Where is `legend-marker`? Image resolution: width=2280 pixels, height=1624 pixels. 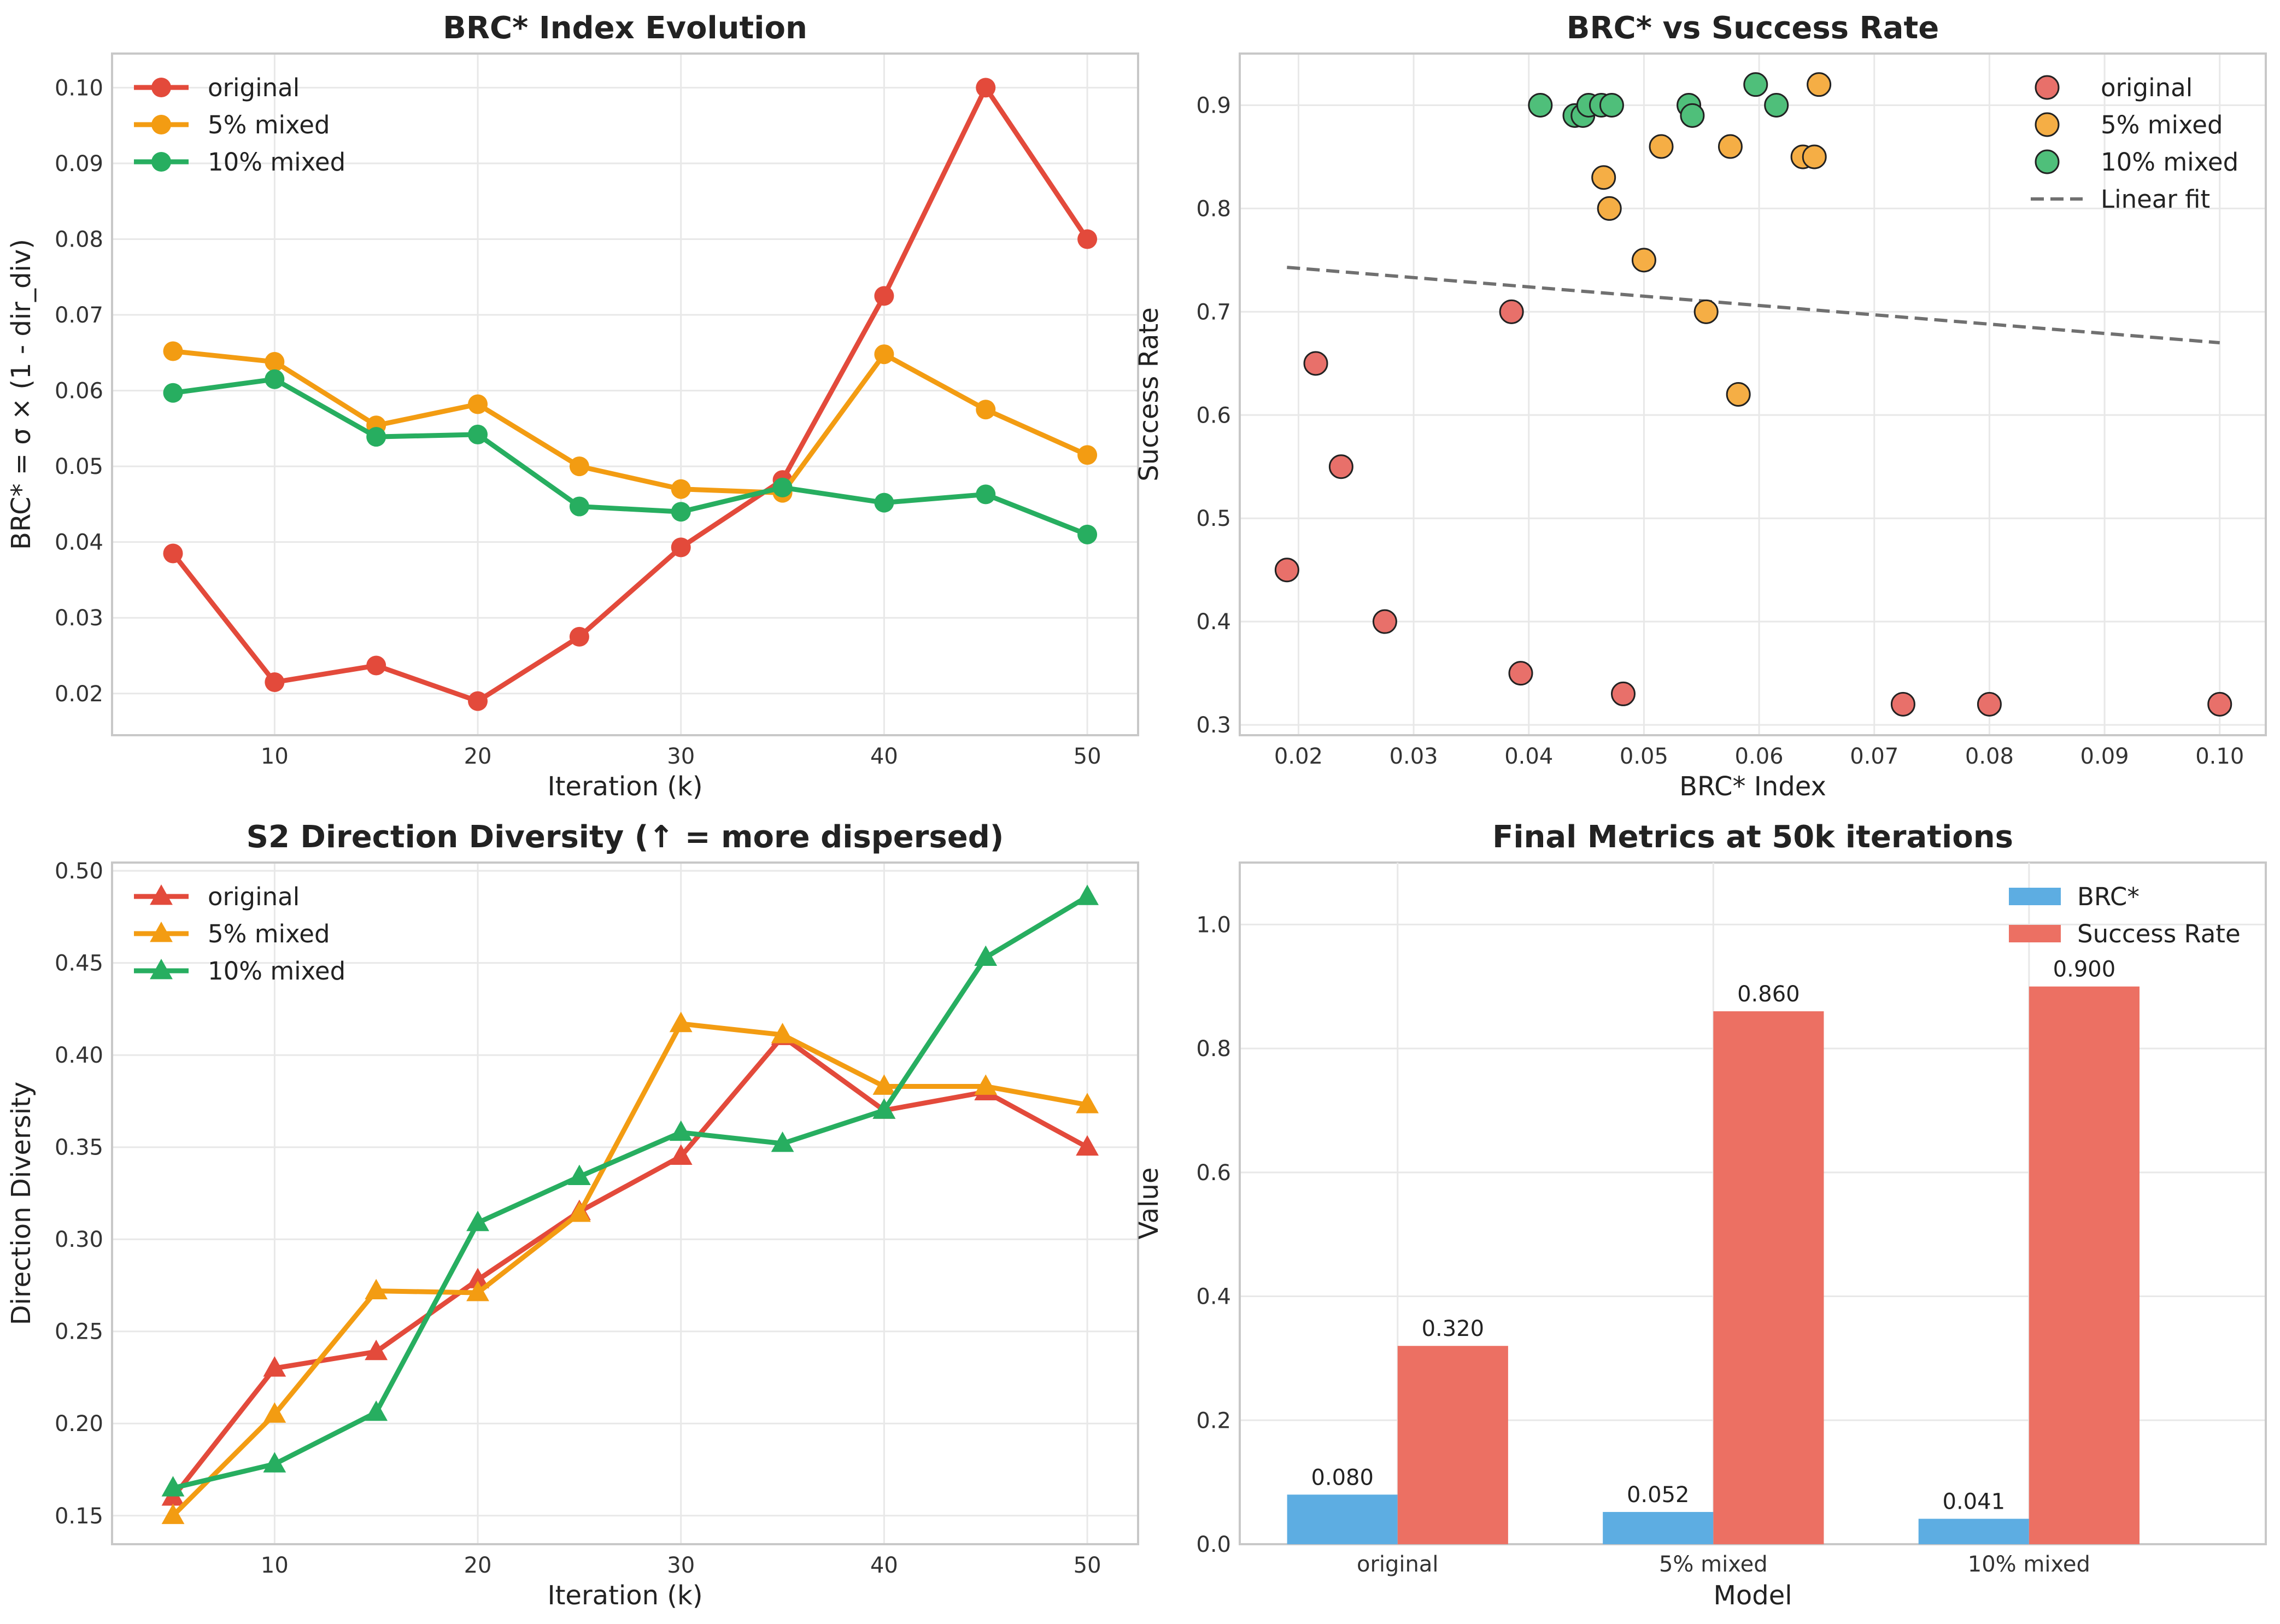 legend-marker is located at coordinates (2048, 87).